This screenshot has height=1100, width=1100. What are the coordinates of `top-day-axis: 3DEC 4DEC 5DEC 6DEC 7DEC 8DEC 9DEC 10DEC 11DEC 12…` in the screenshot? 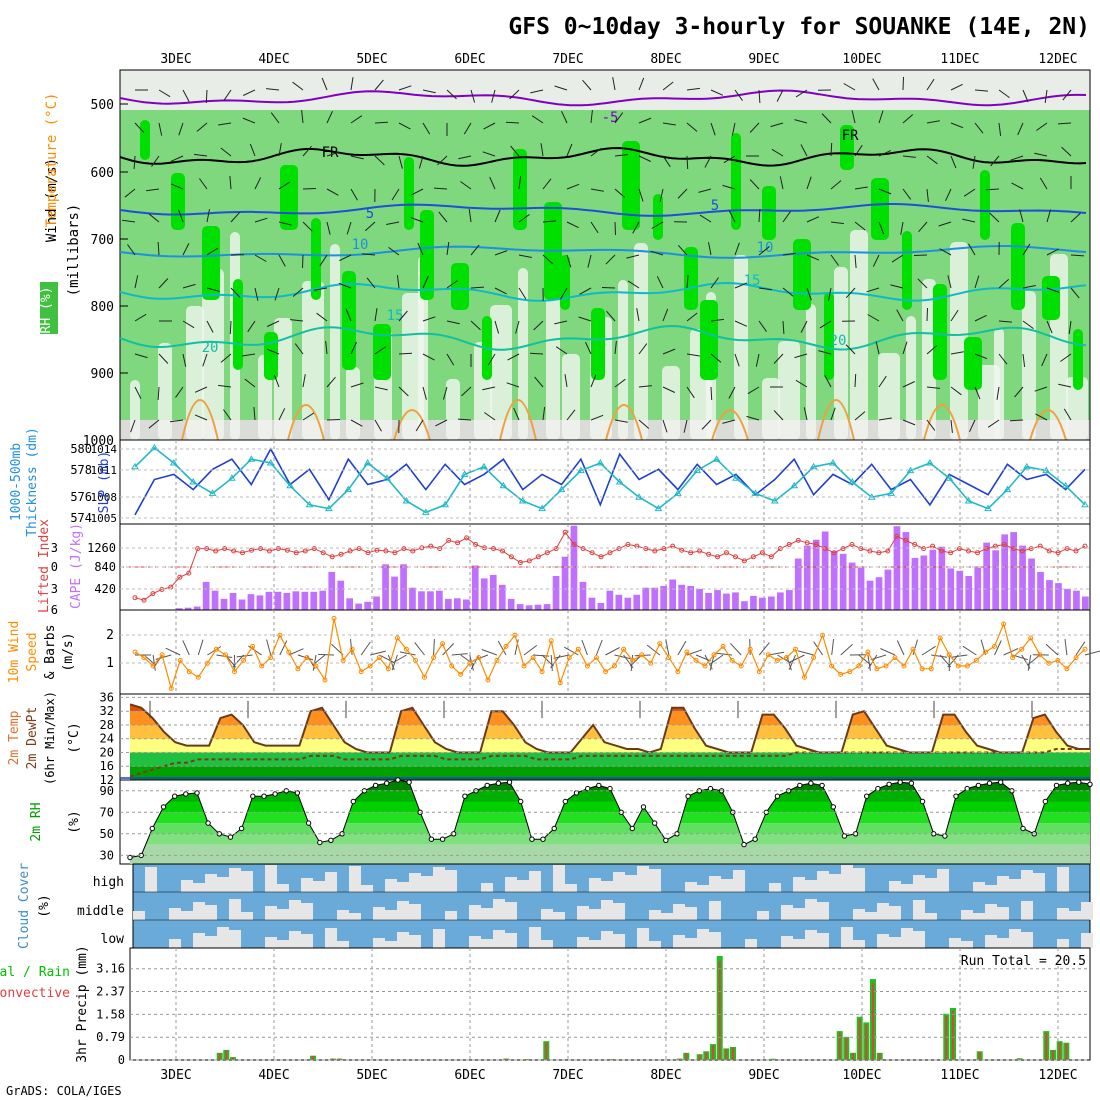 It's located at (618, 59).